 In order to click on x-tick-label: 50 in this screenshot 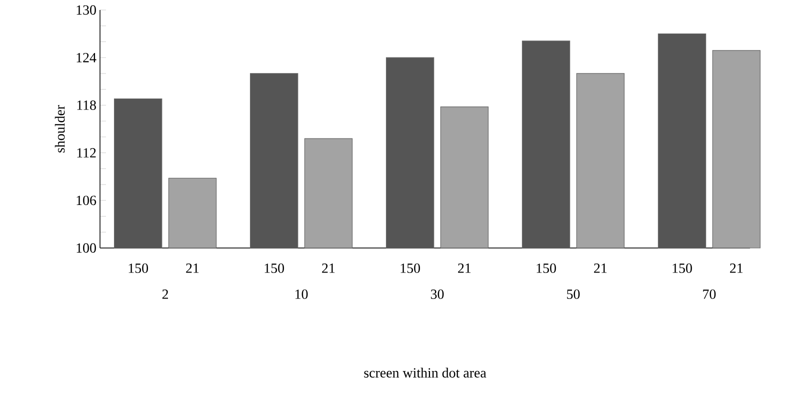, I will do `click(573, 294)`.